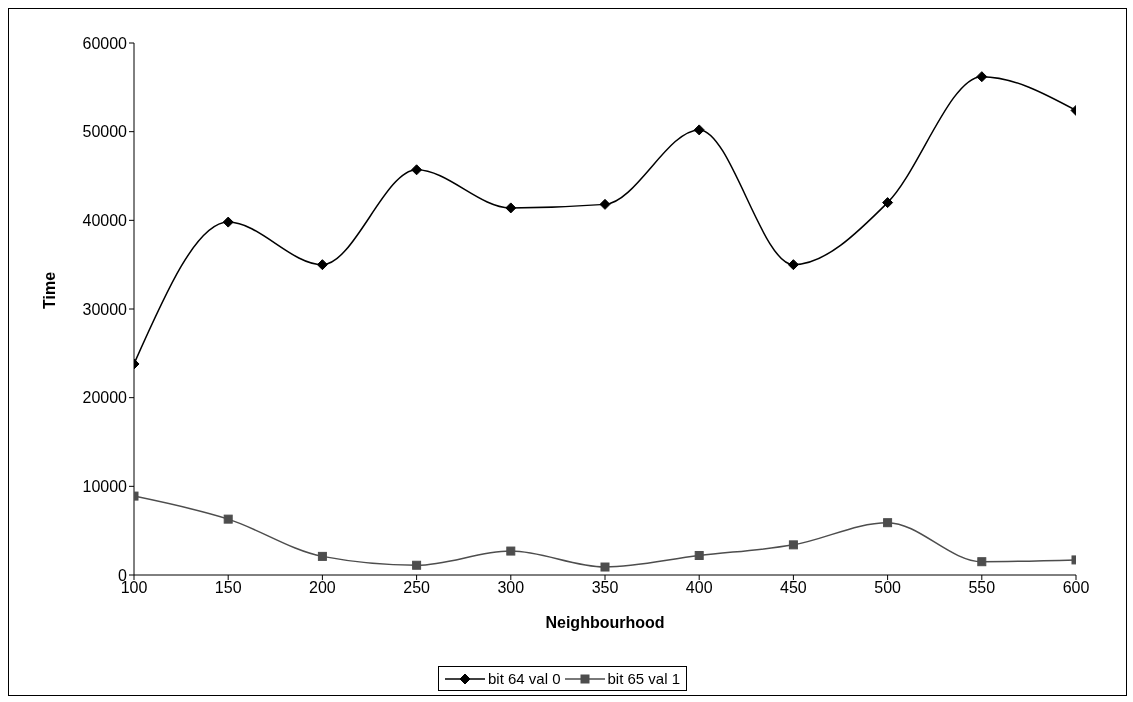 This screenshot has width=1133, height=702. Describe the element at coordinates (605, 588) in the screenshot. I see `x-tick-label: 350` at that location.